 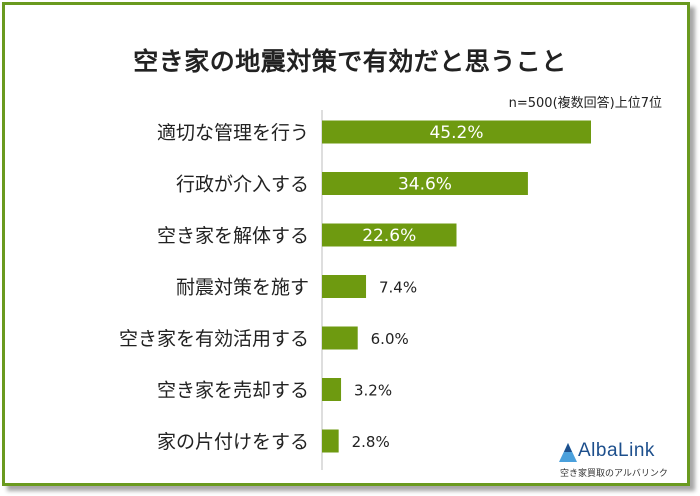 I want to click on category-label: 行政が介入する, so click(x=242, y=185).